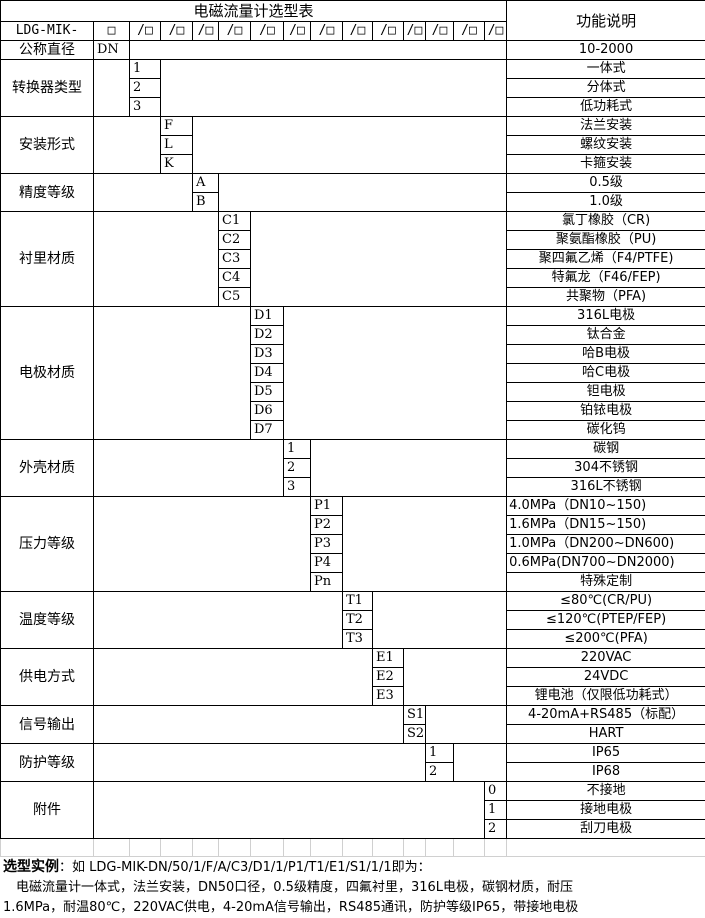  Describe the element at coordinates (47, 544) in the screenshot. I see `section-label: 压力等级` at that location.